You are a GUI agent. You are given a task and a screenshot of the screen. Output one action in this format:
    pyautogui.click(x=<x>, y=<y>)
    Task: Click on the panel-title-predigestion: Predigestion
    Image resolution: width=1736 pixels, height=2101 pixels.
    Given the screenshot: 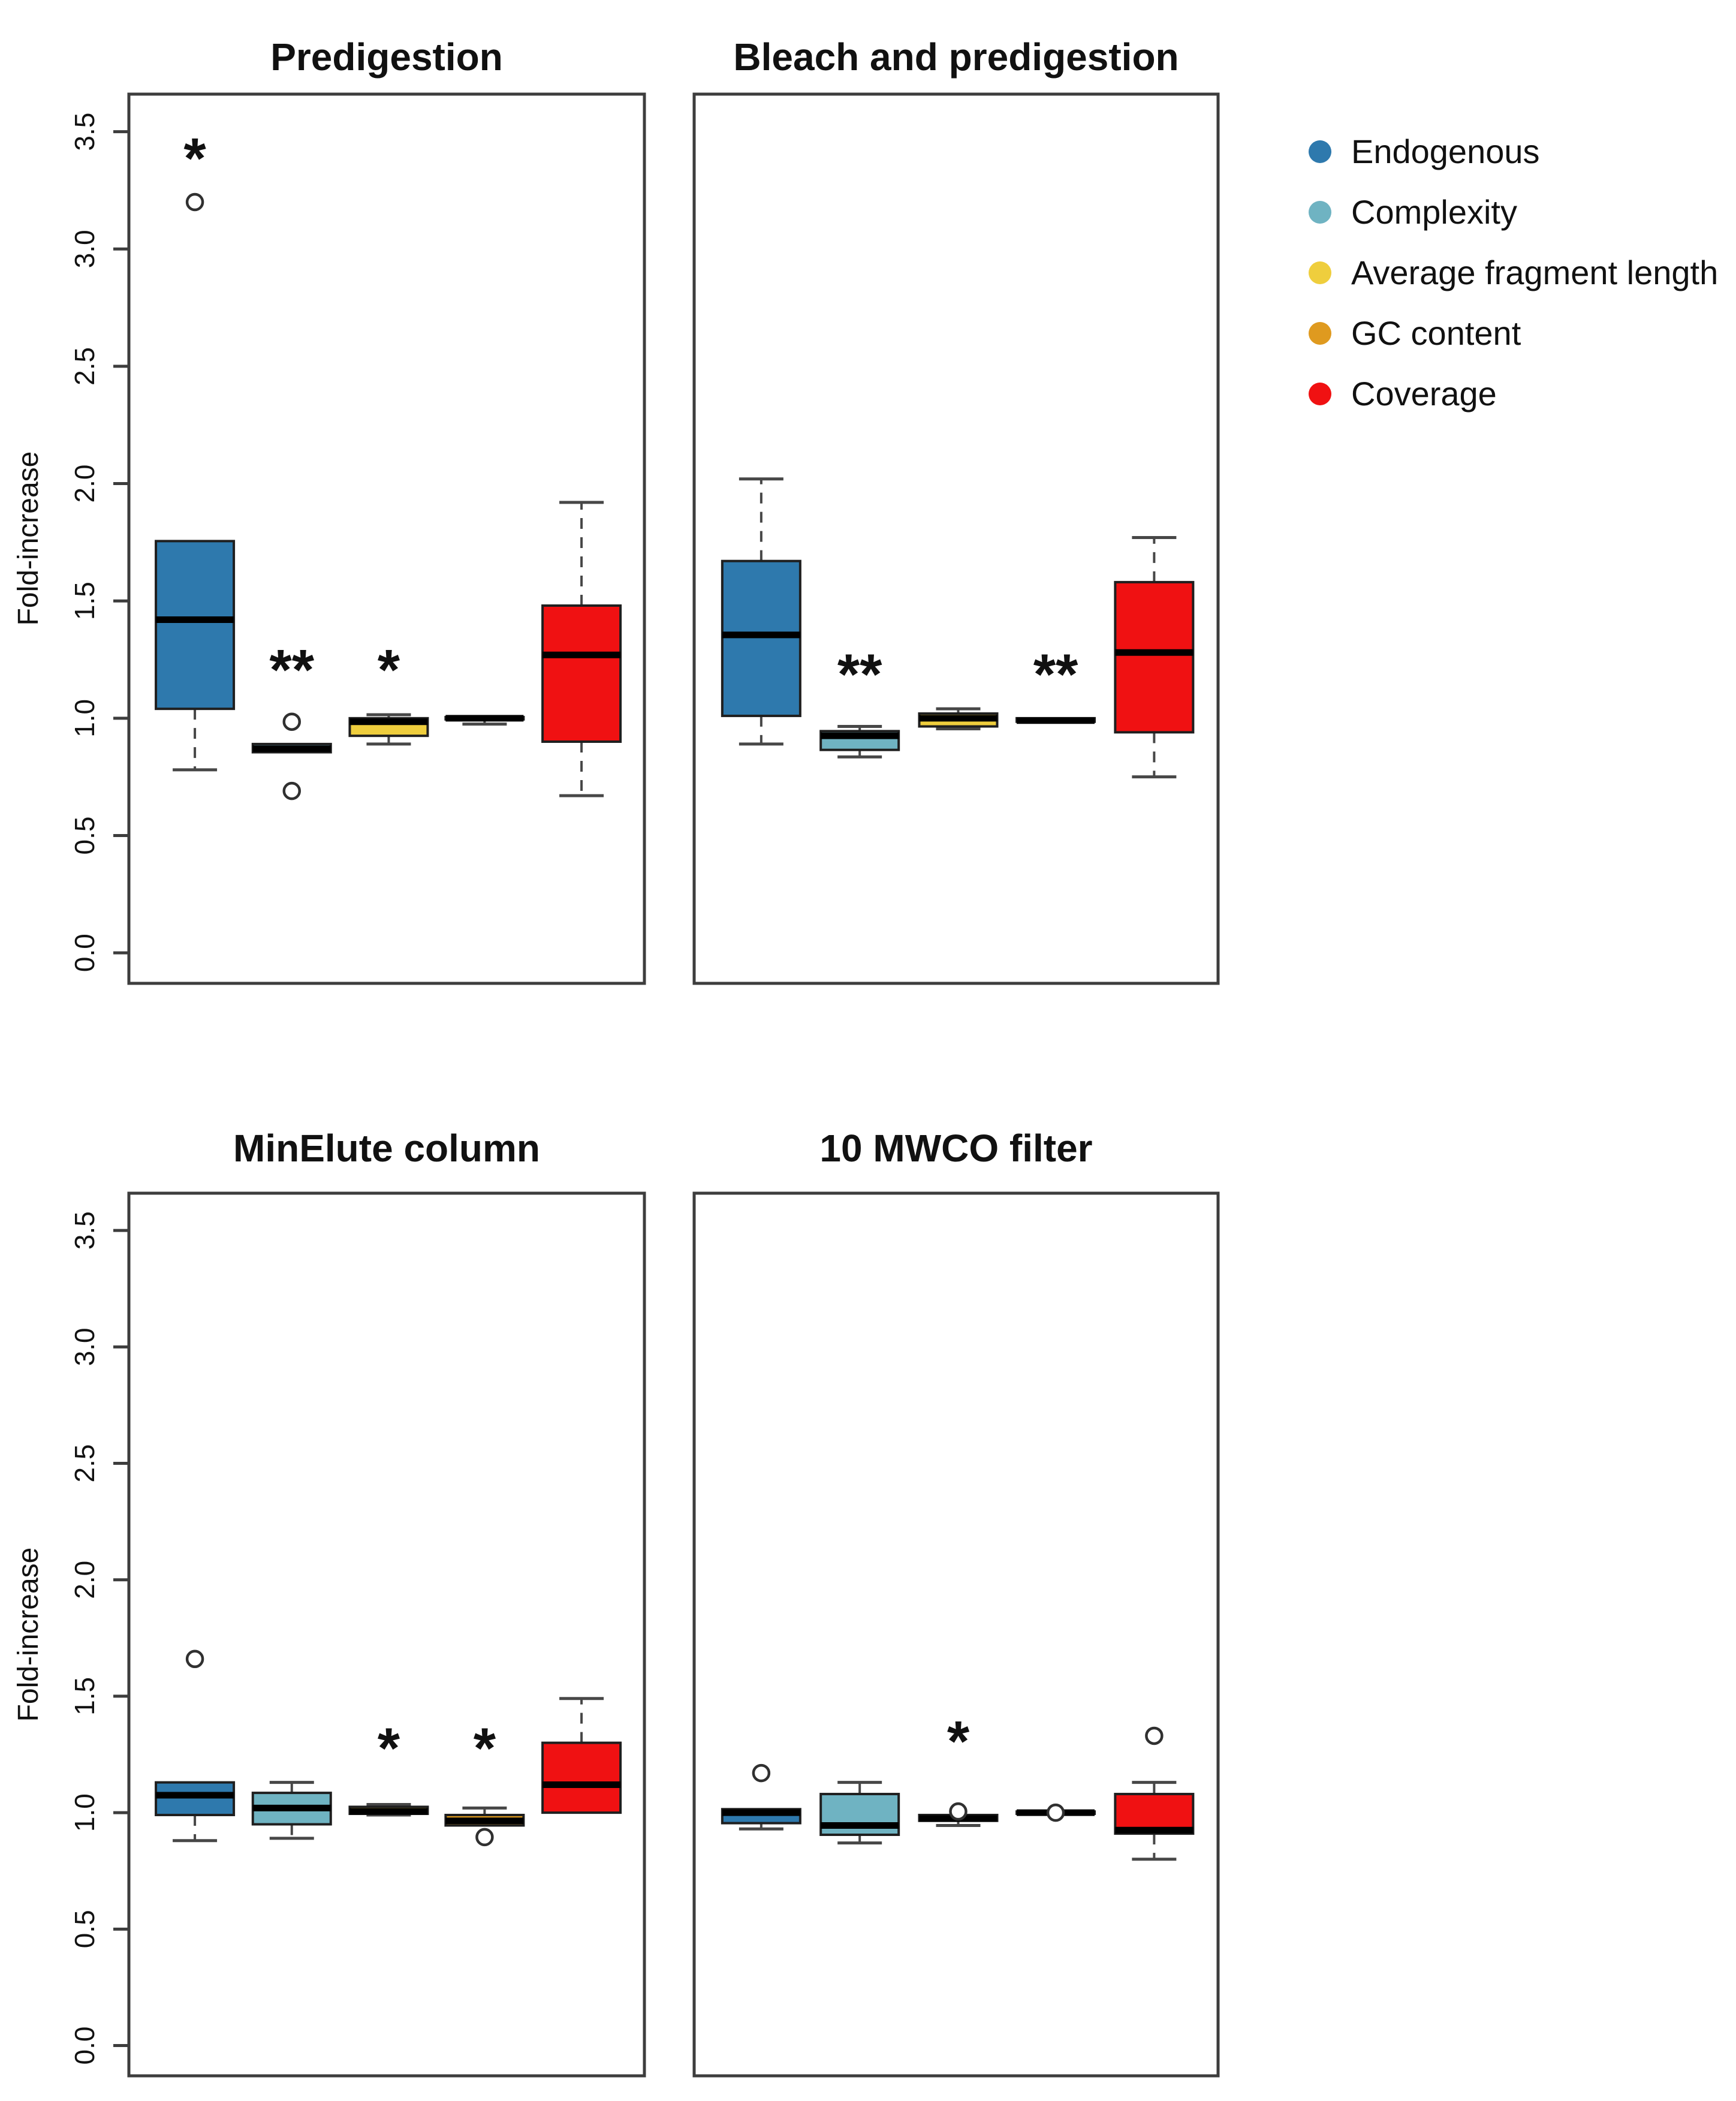 What is the action you would take?
    pyautogui.click(x=386, y=57)
    